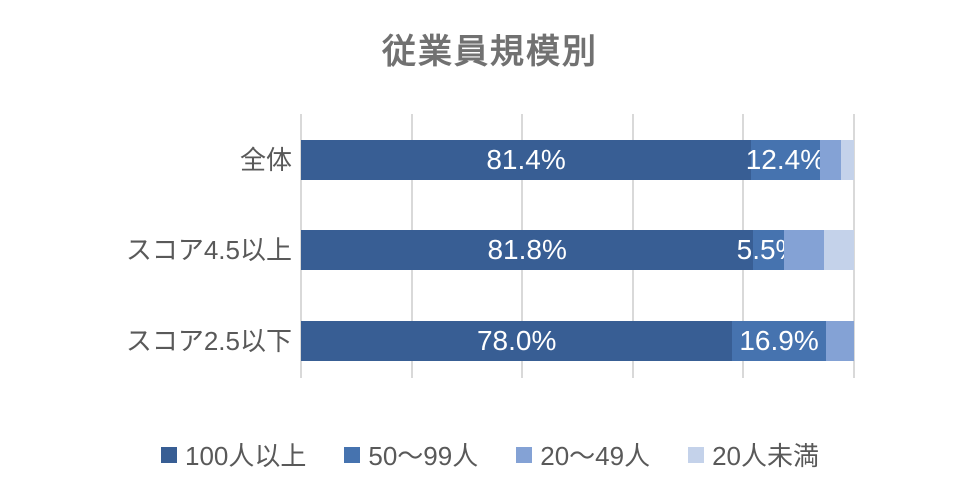 The width and height of the screenshot is (980, 494). I want to click on legend: 100人以上 50〜99人 20〜49人 20人未満, so click(490, 454).